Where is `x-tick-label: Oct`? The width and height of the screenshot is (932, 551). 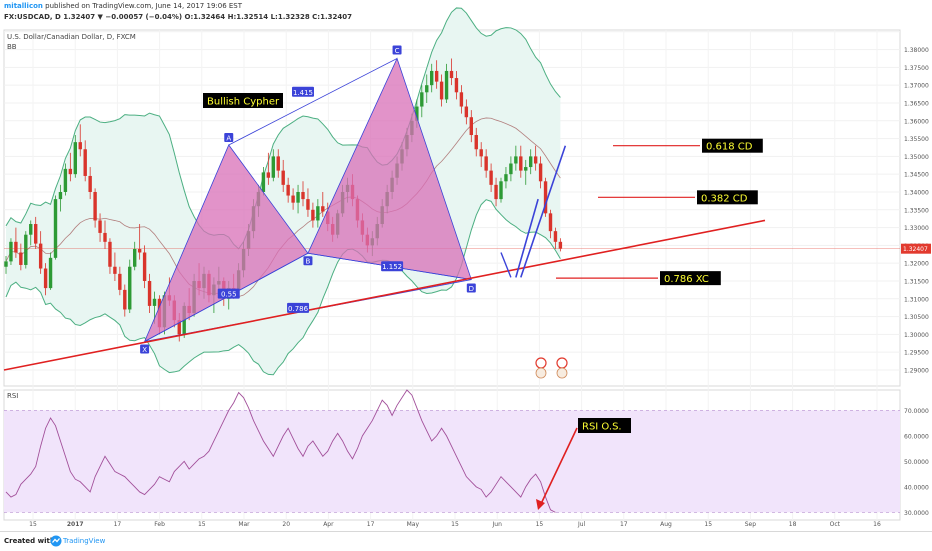 x-tick-label: Oct is located at coordinates (835, 524).